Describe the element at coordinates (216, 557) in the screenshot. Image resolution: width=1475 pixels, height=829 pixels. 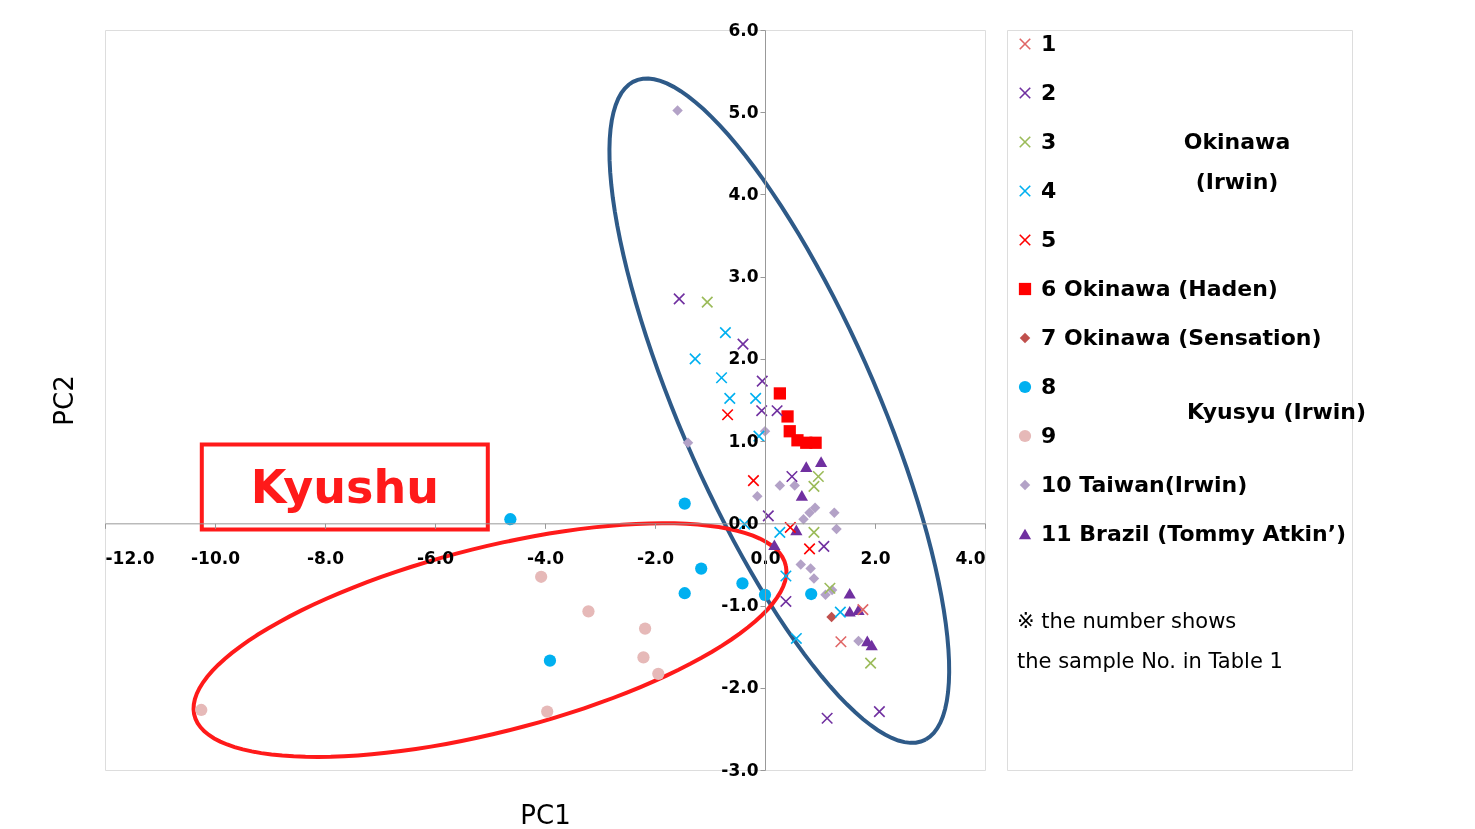
I see `x-tick-label: -10.0` at that location.